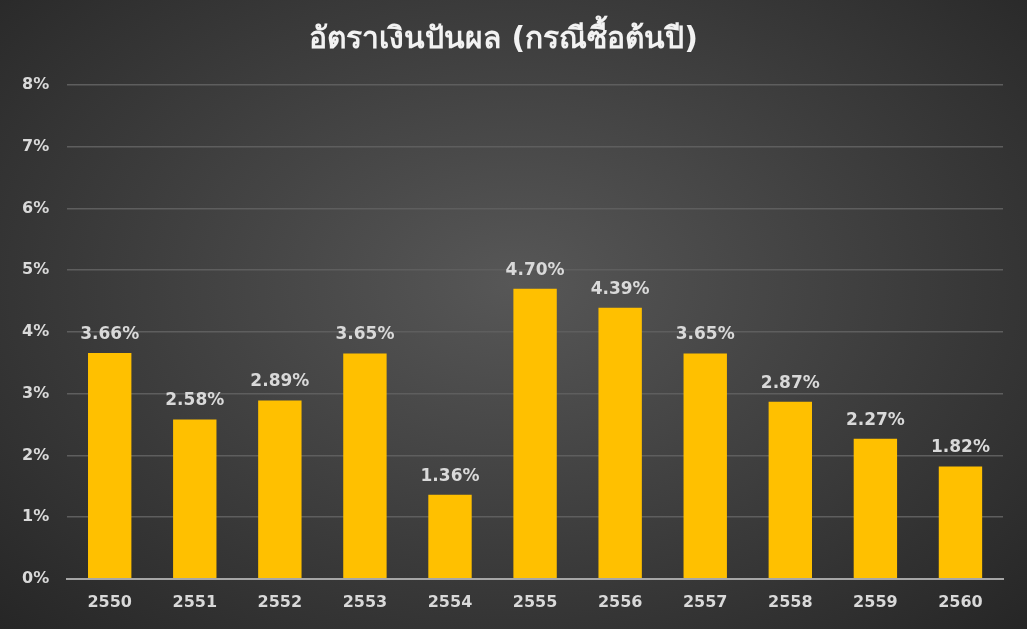 The width and height of the screenshot is (1027, 629). What do you see at coordinates (110, 332) in the screenshot?
I see `data-label: 3.66%` at bounding box center [110, 332].